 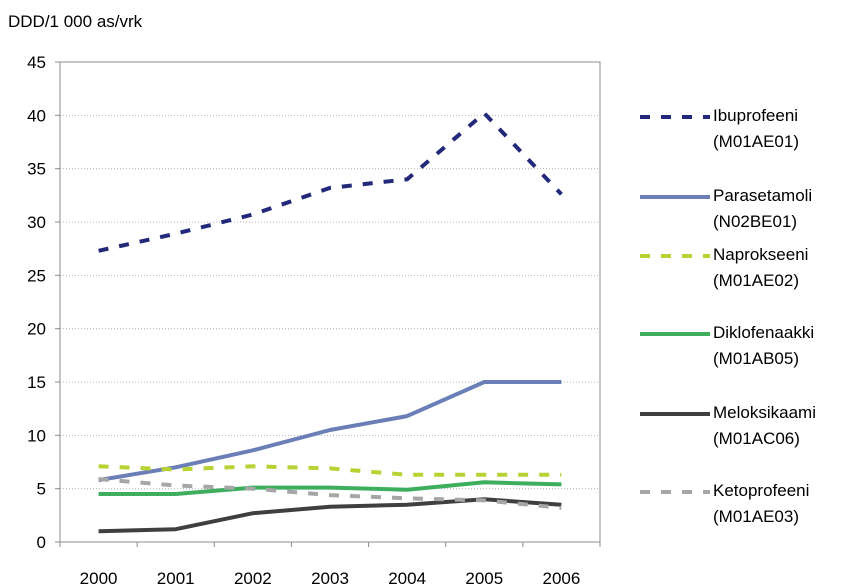 I want to click on x-tick-label: 2000, so click(x=99, y=577).